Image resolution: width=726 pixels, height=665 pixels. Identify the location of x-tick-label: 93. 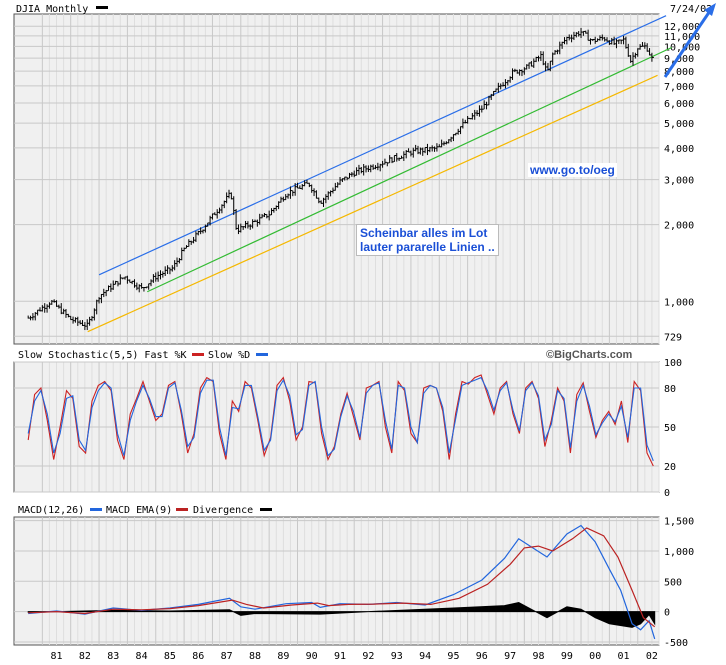
(397, 656).